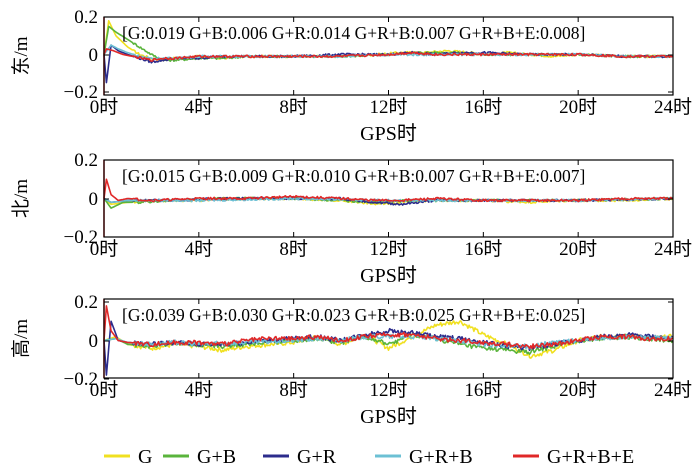 This screenshot has height=474, width=700. What do you see at coordinates (369, 457) in the screenshot?
I see `legend: G G+B G+R G+R+B G+R+B+E` at bounding box center [369, 457].